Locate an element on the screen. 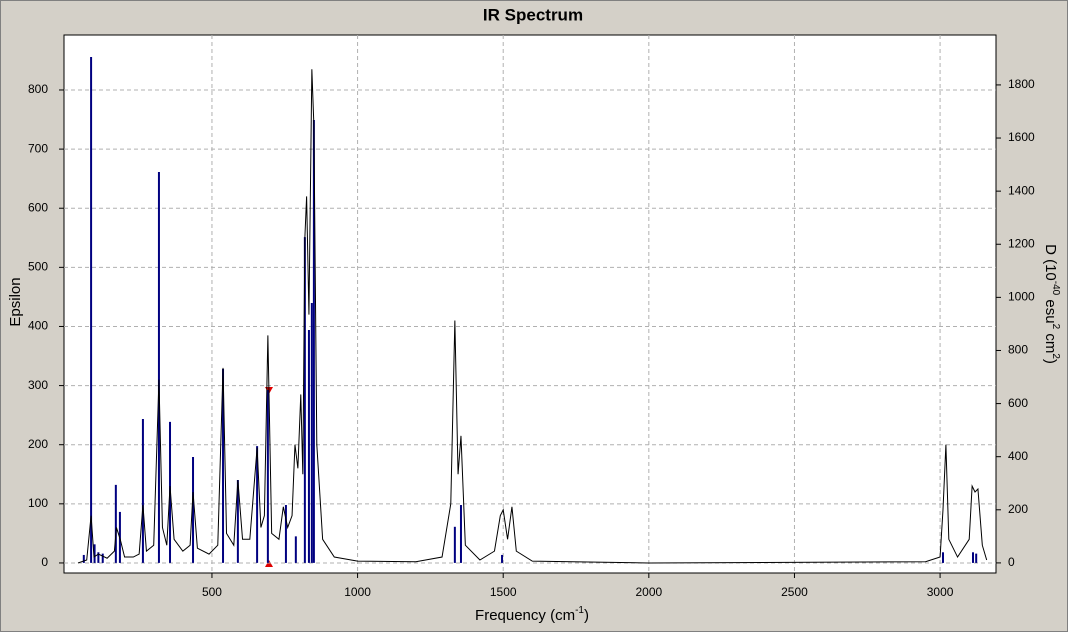 The image size is (1068, 632). y2-tick-label: 1400 is located at coordinates (1021, 190).